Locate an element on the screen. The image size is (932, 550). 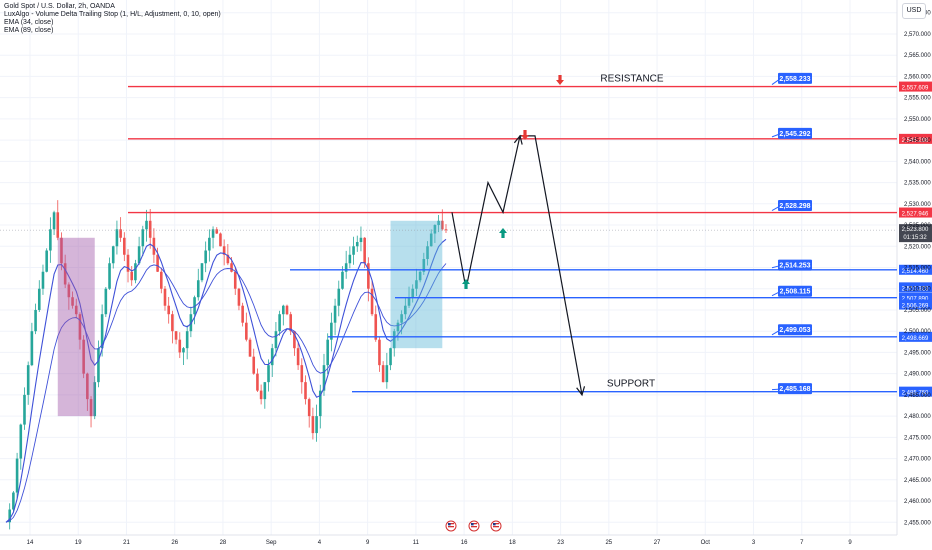
callout-value: 2,514.253 is located at coordinates (794, 266).